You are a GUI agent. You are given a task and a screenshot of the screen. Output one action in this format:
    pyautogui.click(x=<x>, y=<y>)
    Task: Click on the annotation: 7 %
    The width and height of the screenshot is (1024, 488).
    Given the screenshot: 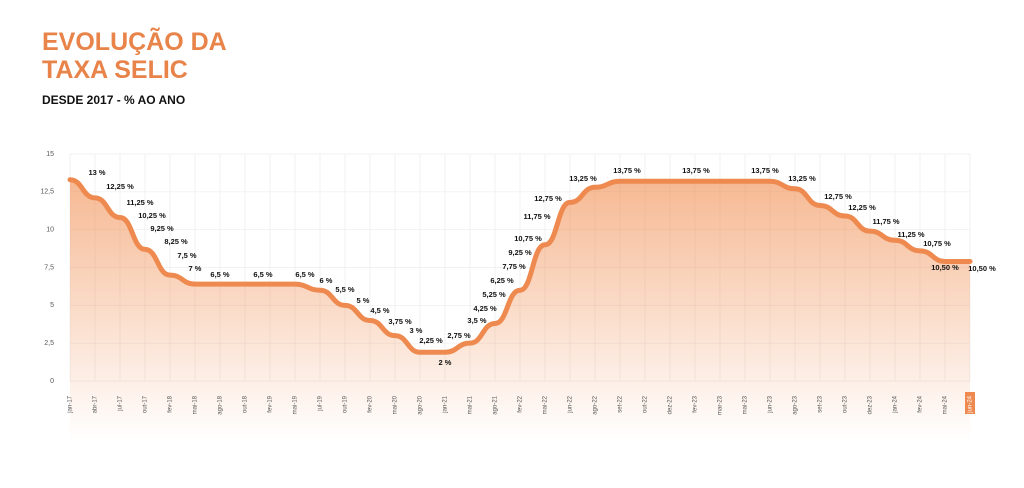 What is the action you would take?
    pyautogui.click(x=195, y=268)
    